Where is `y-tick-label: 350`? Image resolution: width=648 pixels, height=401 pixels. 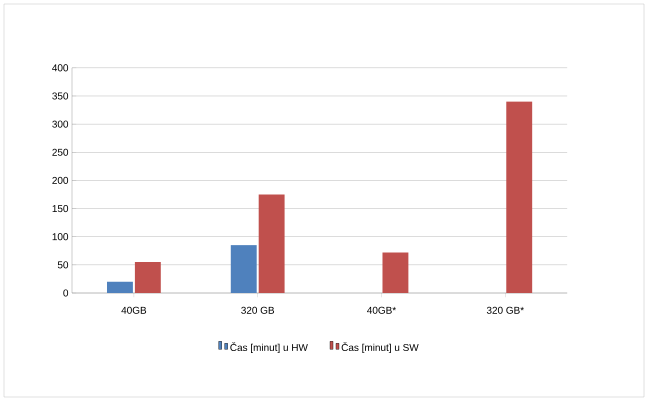
y-tick-label: 350 is located at coordinates (60, 96).